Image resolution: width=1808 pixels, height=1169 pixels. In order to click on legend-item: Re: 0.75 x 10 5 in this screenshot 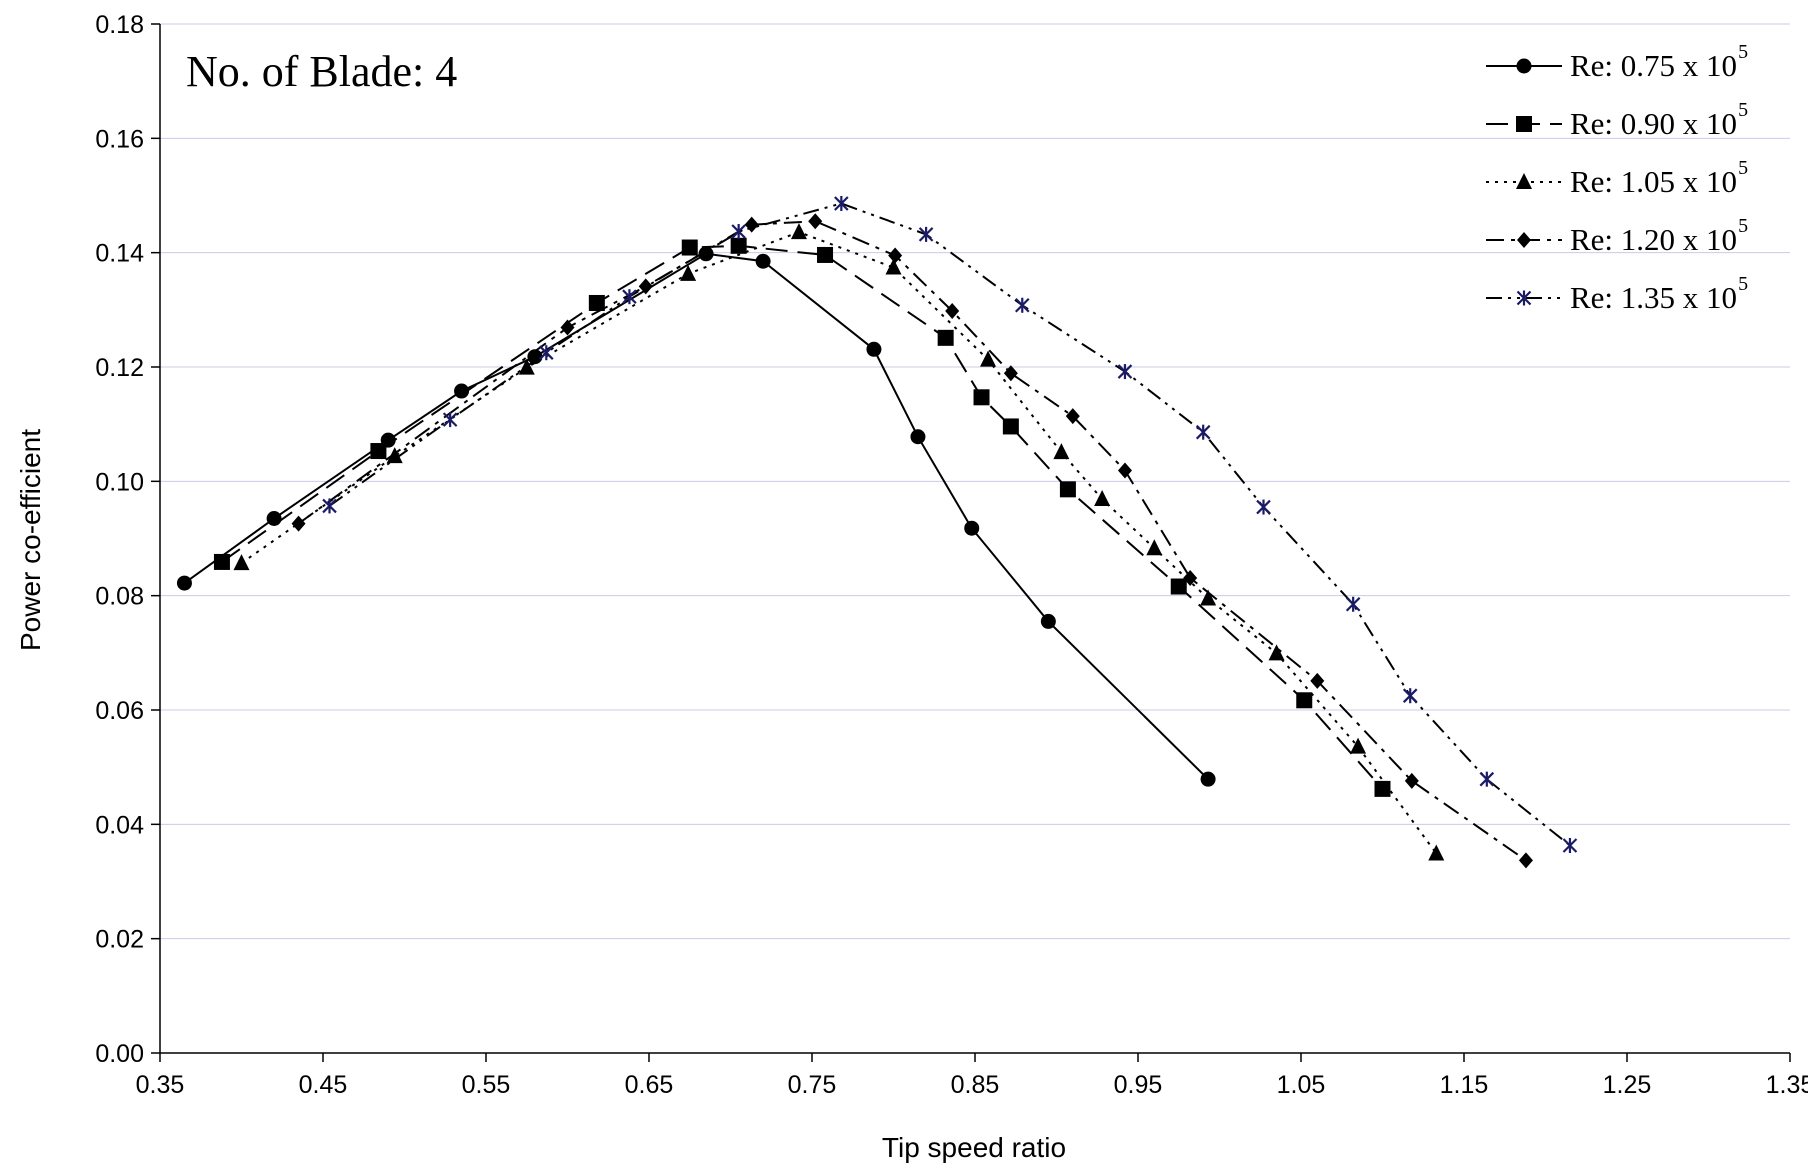, I will do `click(1617, 62)`.